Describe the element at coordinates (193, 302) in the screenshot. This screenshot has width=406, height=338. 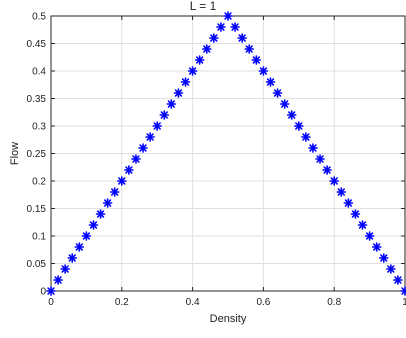
I see `x-tick-label: 0.4` at that location.